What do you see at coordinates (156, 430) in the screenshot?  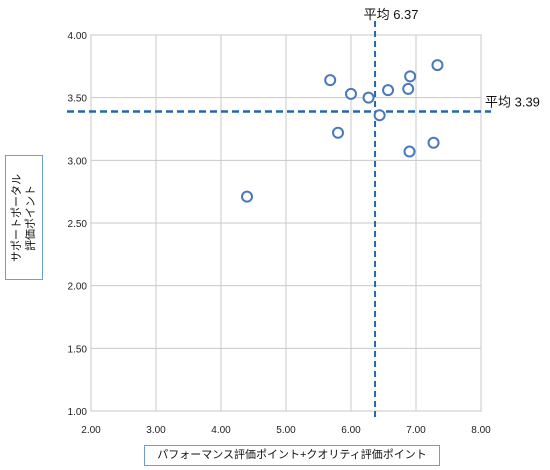 I see `x-tick-label: 3.00` at bounding box center [156, 430].